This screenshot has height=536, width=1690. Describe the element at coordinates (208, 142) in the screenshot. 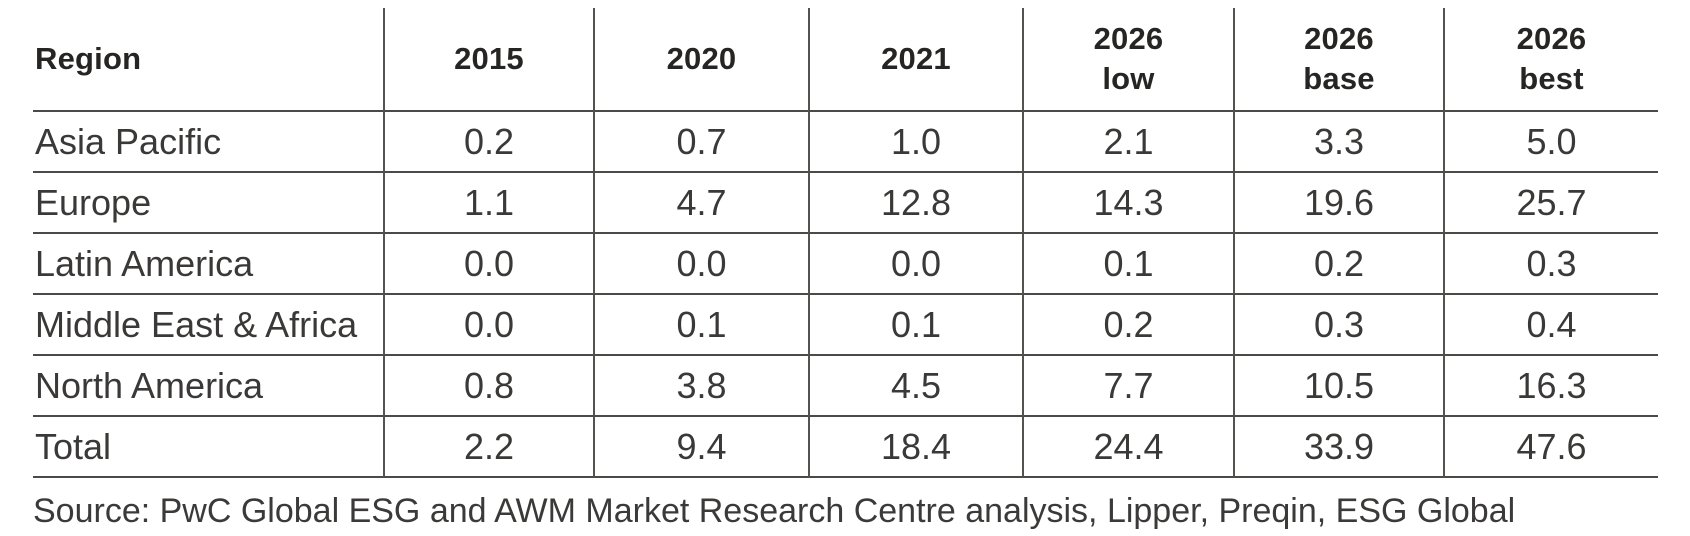

I see `row-label: Asia Pacific` at that location.